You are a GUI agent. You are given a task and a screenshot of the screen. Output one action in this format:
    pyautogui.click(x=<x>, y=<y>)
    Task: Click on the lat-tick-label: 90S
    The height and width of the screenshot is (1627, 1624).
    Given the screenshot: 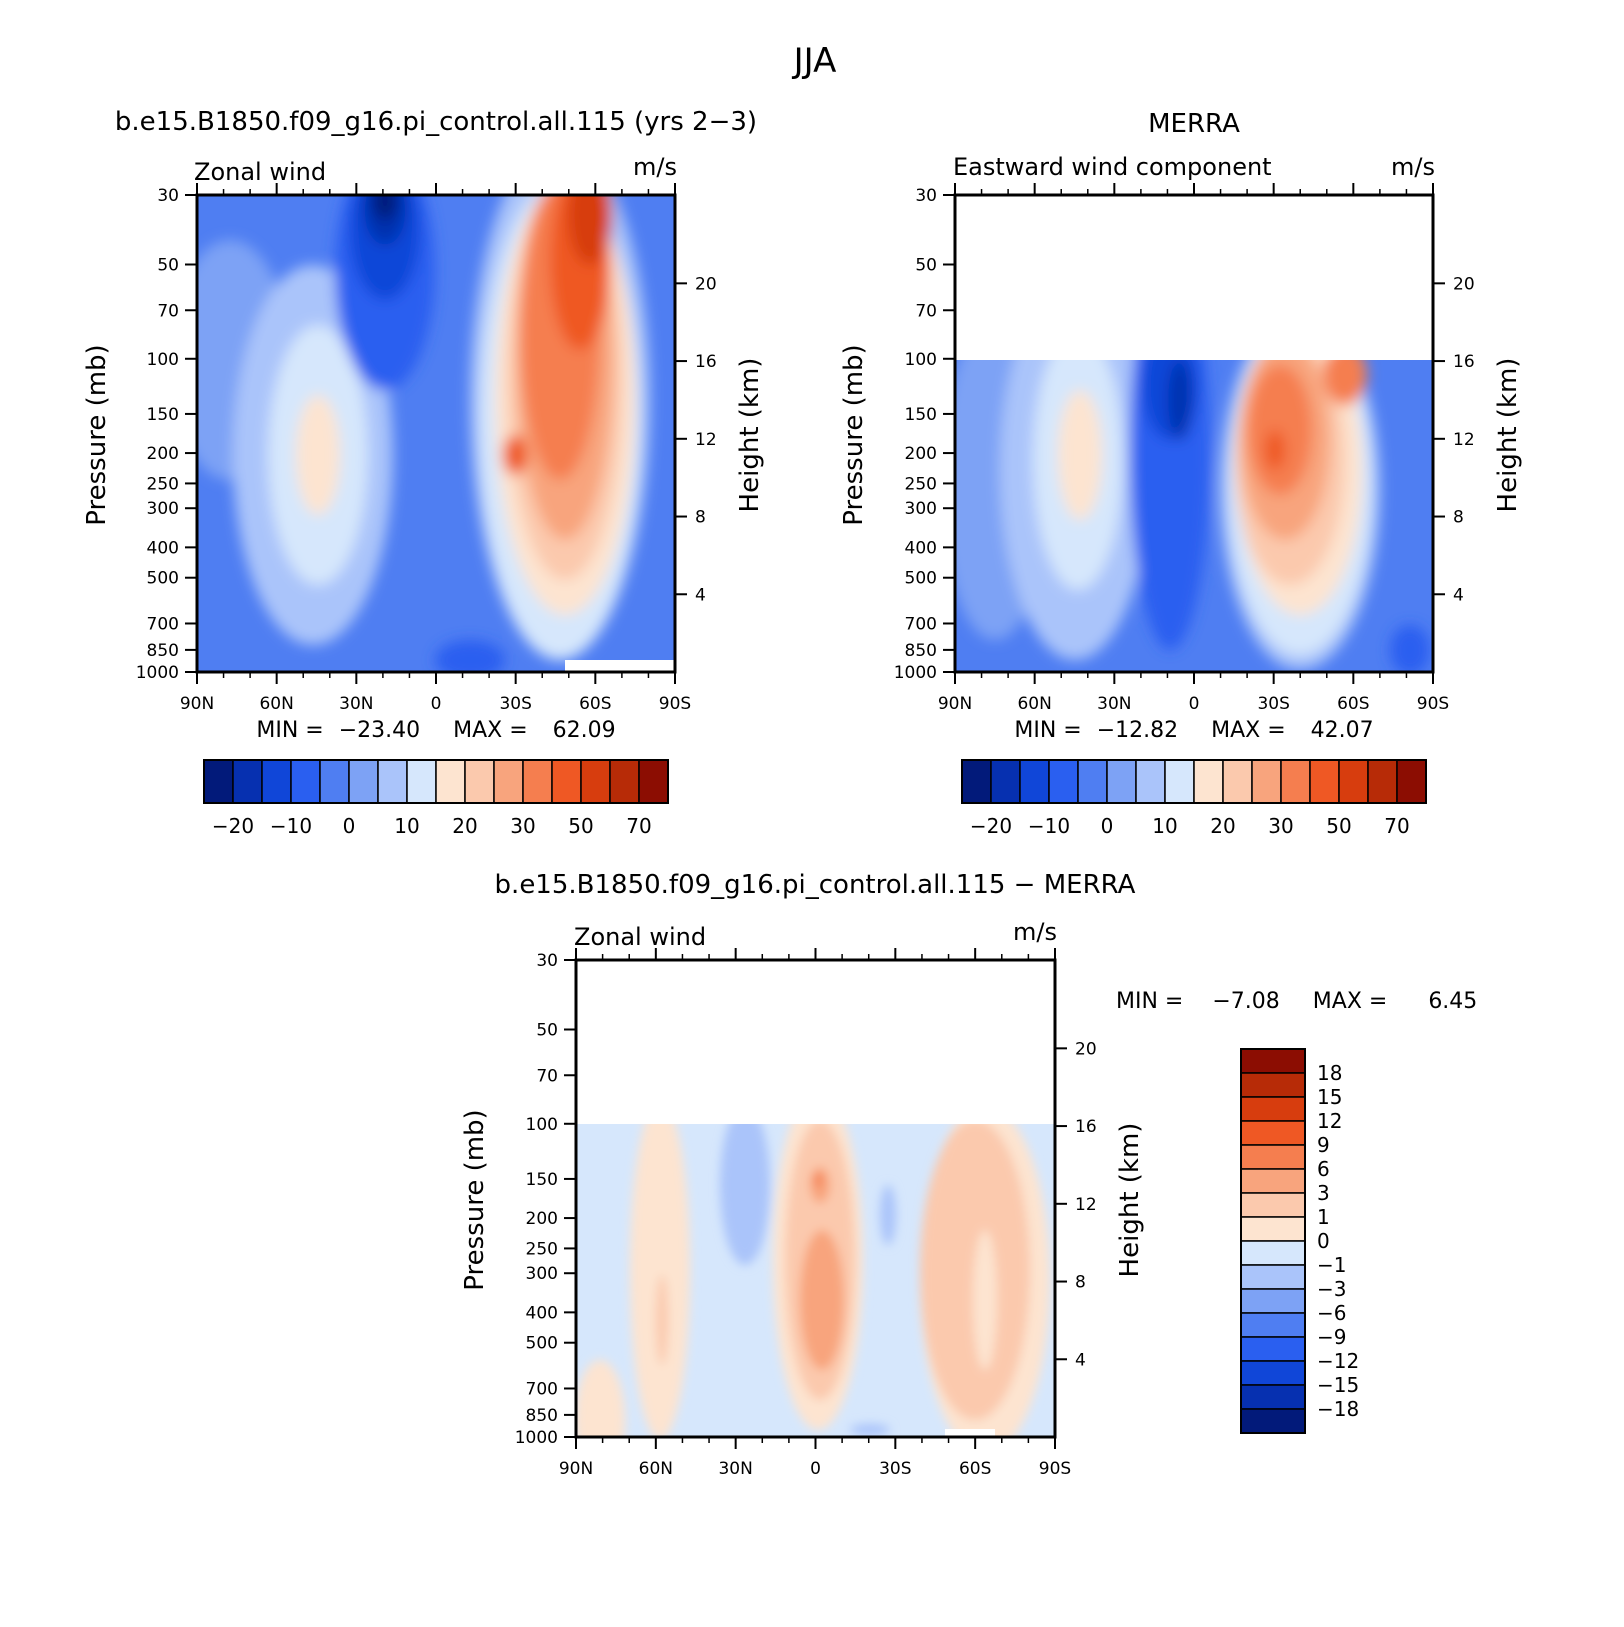 What is the action you would take?
    pyautogui.click(x=1055, y=1469)
    